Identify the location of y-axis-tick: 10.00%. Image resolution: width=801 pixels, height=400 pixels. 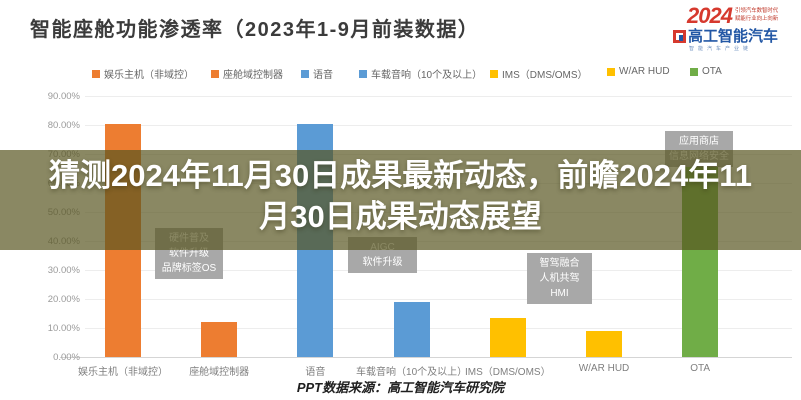
(63, 328).